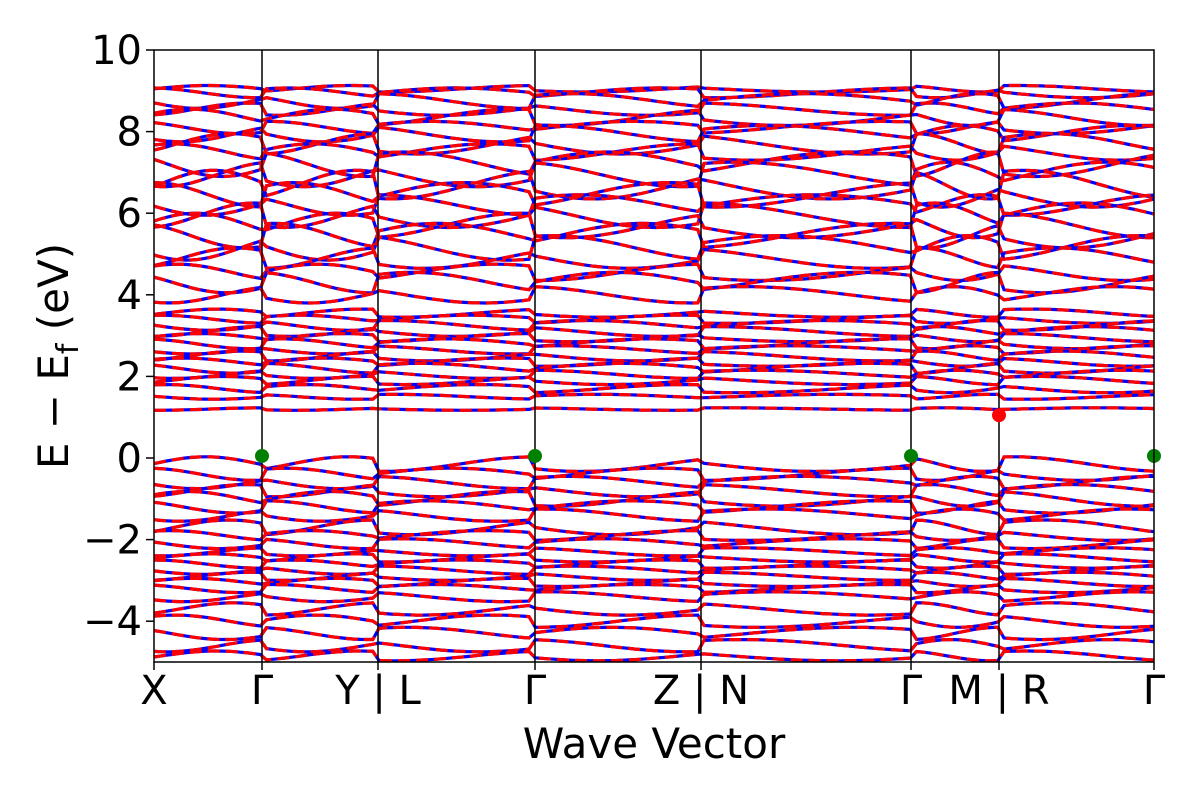  Describe the element at coordinates (53, 286) in the screenshot. I see `y-axis-label-units: (eV)` at that location.